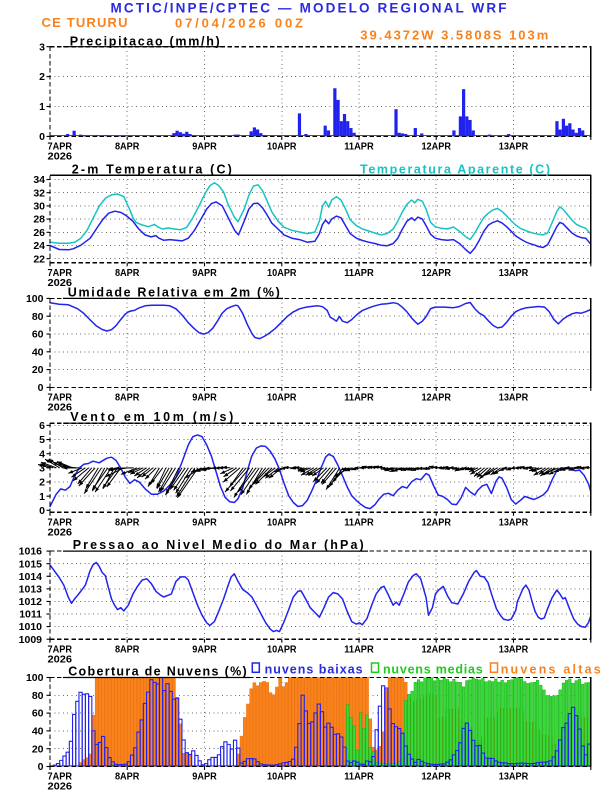 The height and width of the screenshot is (792, 612). Describe the element at coordinates (31, 564) in the screenshot. I see `svg-text: 1015` at that location.